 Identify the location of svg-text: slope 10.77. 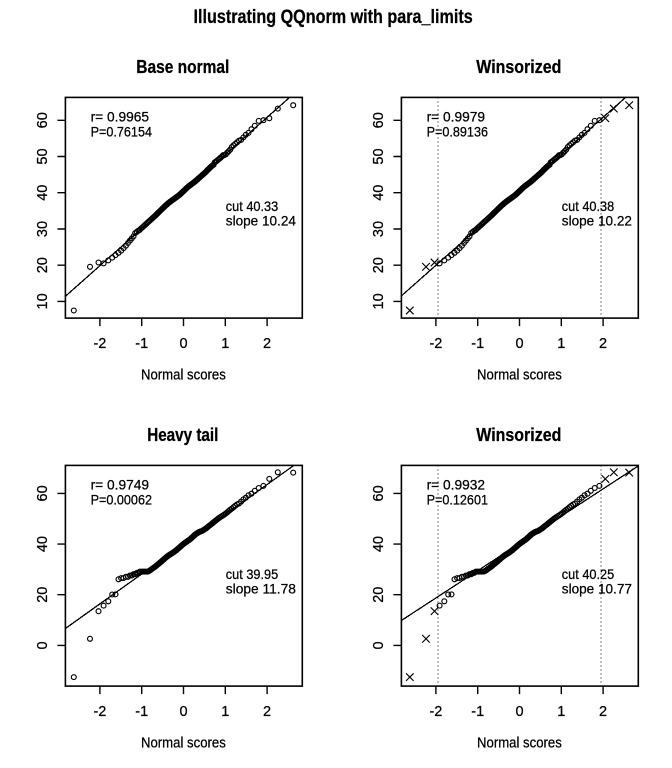
(597, 589).